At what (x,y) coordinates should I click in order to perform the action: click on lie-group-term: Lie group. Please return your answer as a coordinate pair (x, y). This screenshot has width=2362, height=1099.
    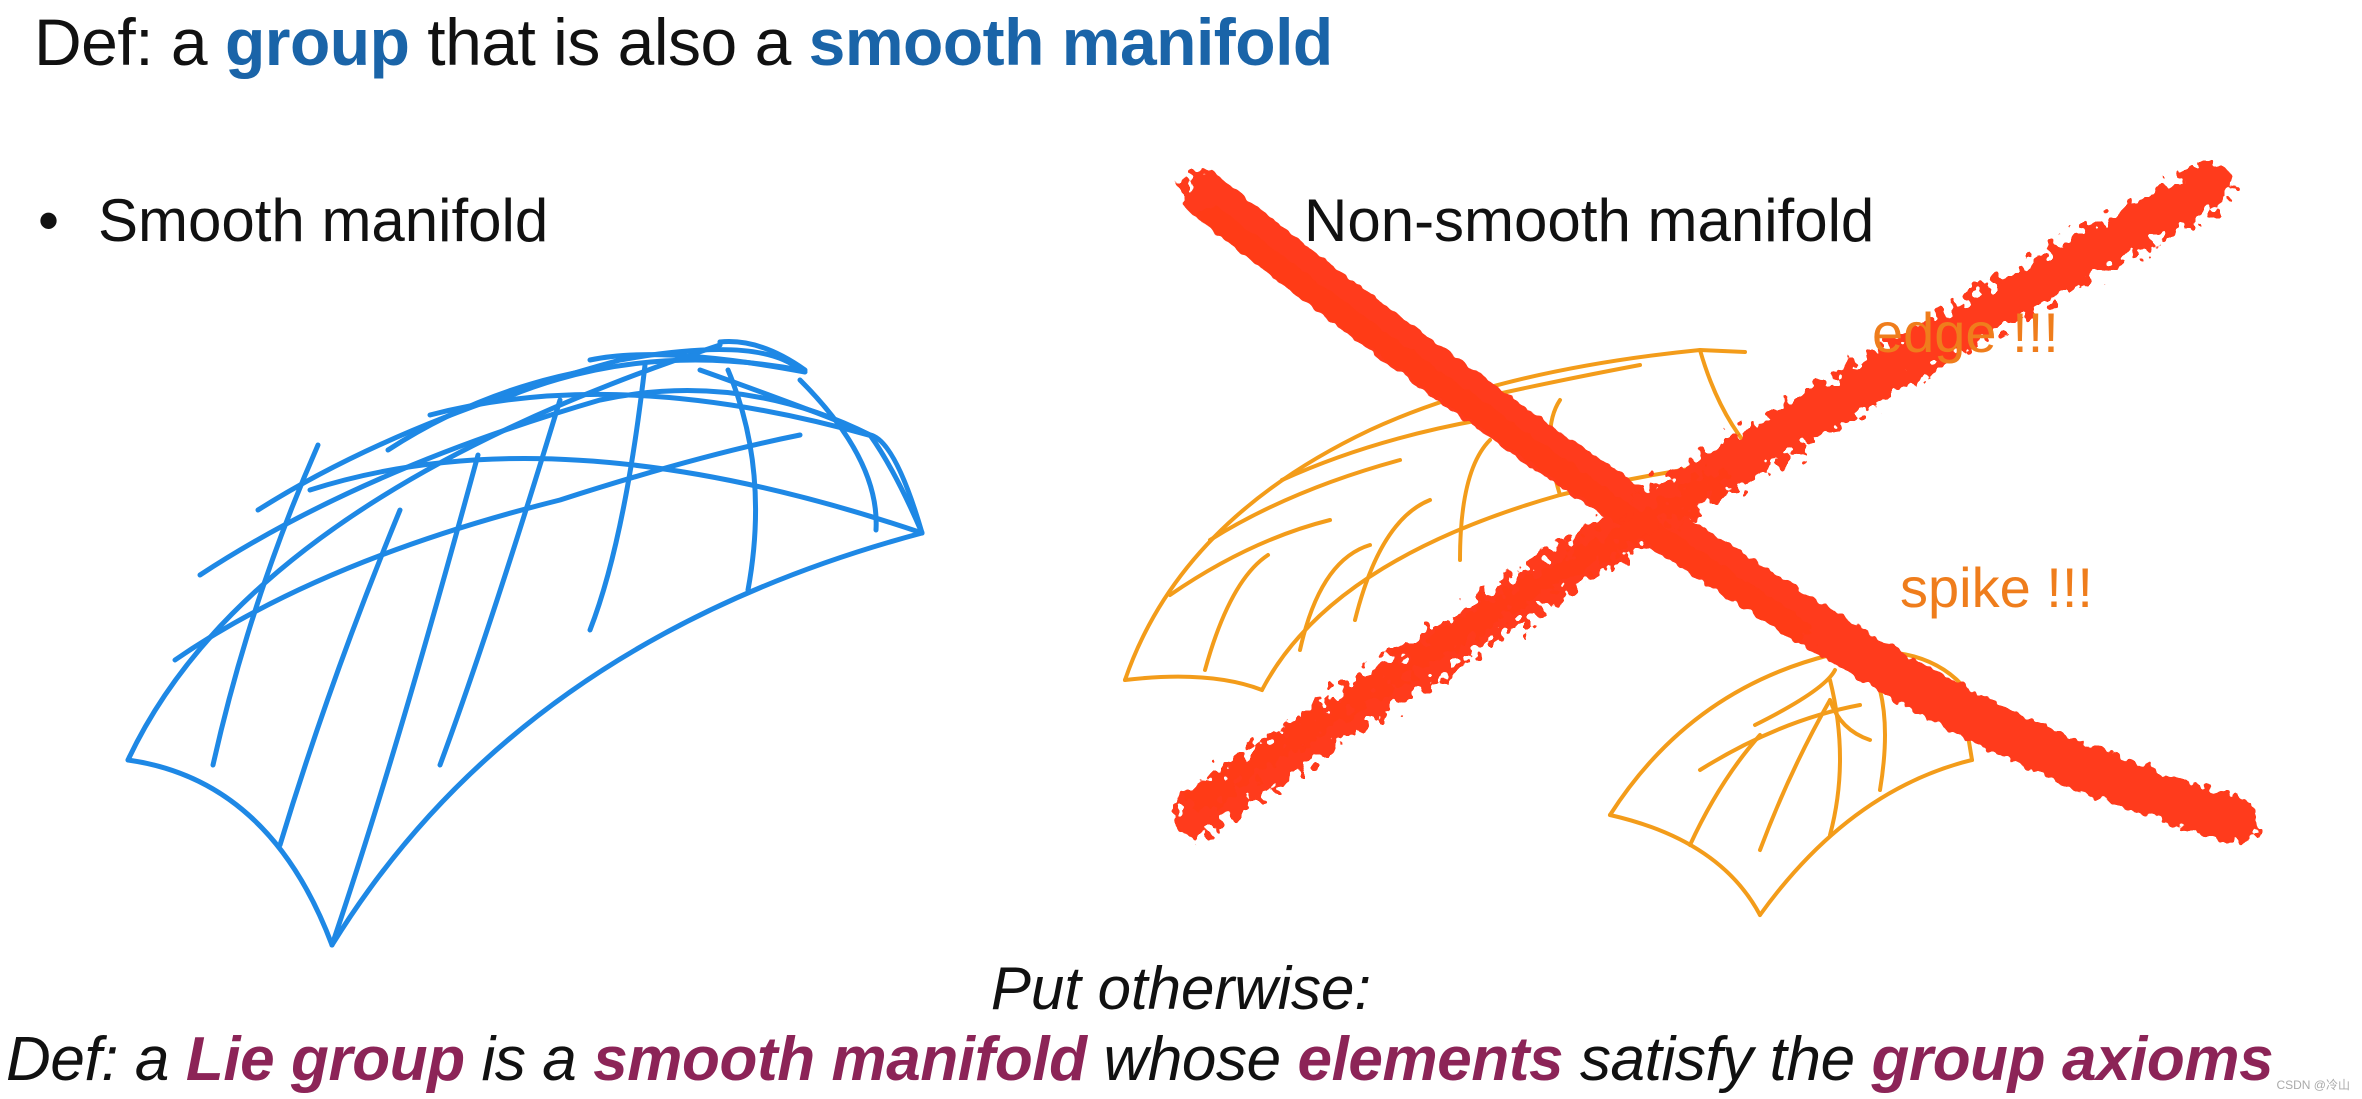
    Looking at the image, I should click on (325, 1059).